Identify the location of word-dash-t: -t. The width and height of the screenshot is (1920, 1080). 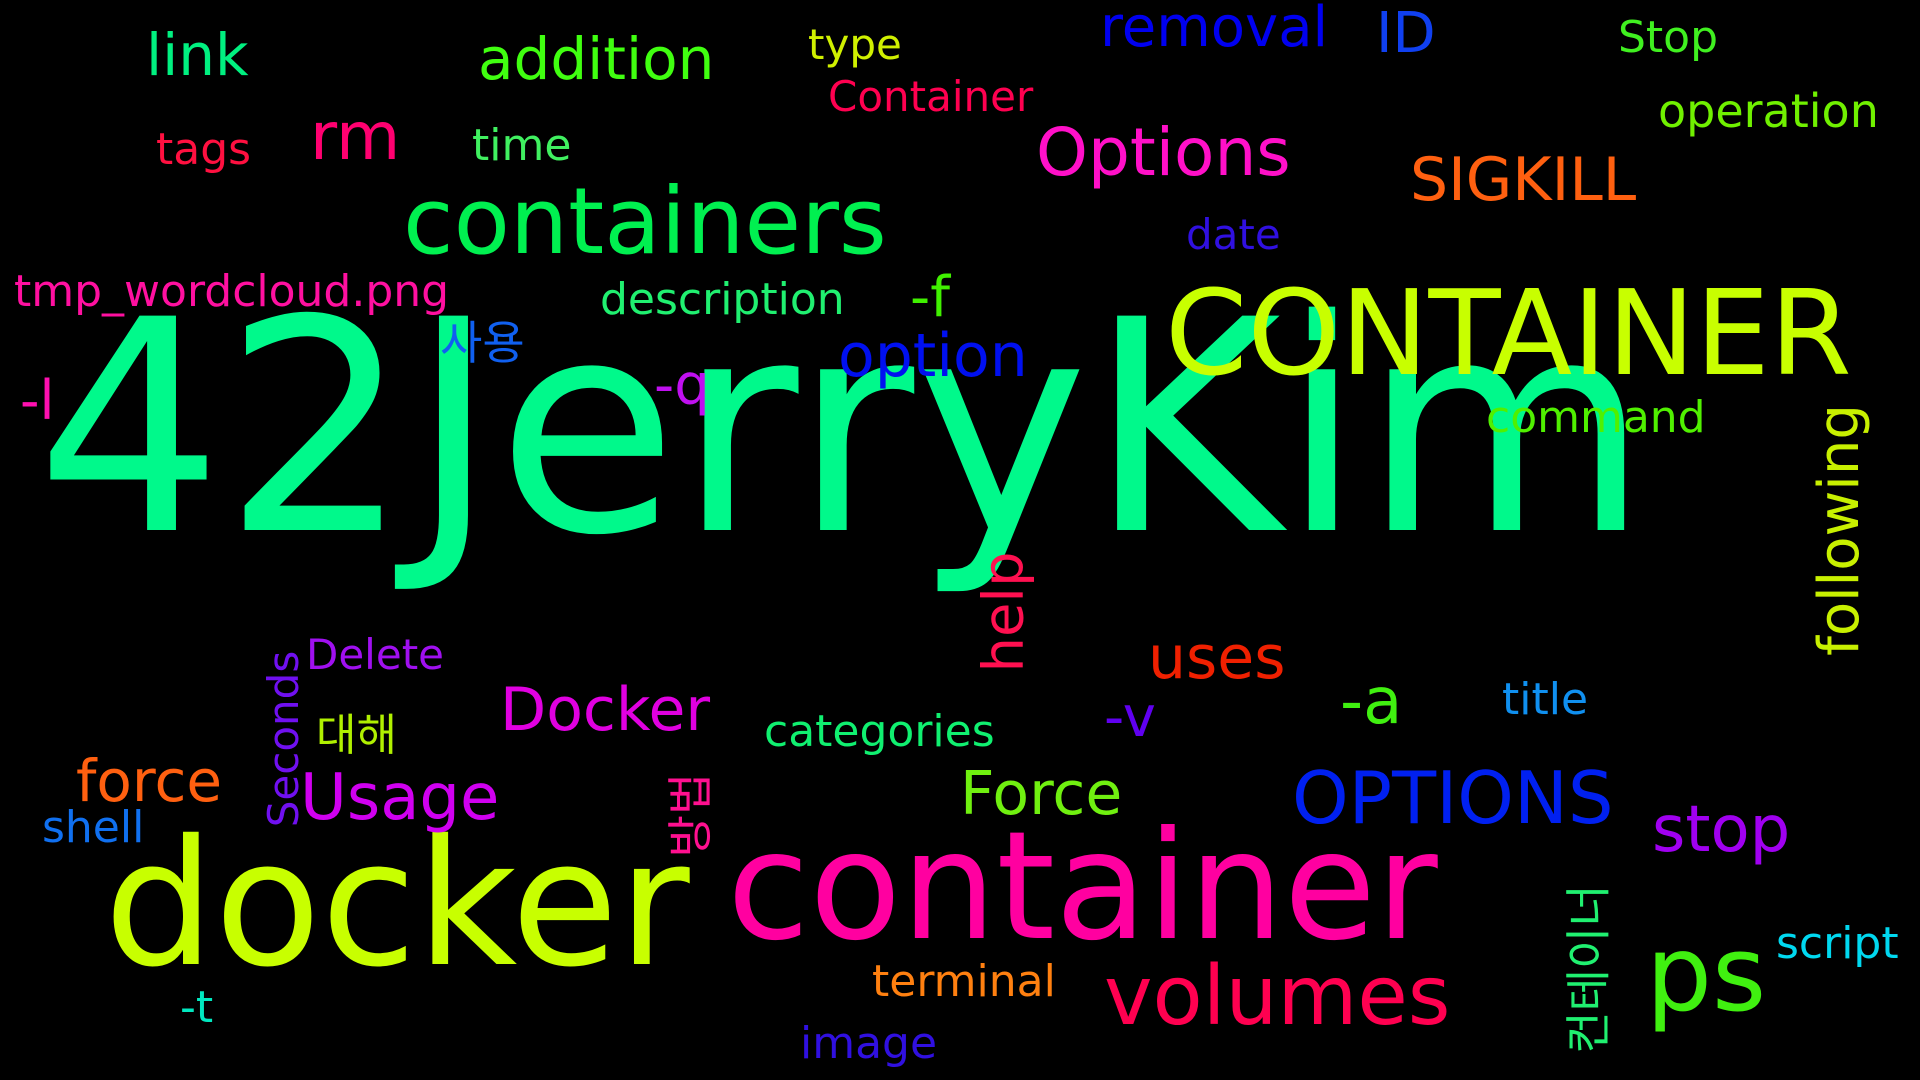
(197, 1007).